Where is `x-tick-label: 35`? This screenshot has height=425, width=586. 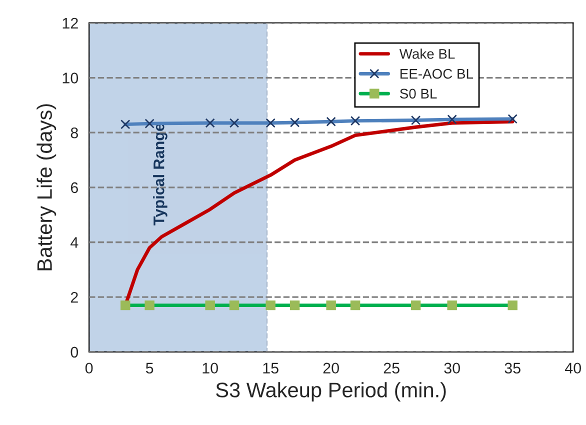 x-tick-label: 35 is located at coordinates (512, 368).